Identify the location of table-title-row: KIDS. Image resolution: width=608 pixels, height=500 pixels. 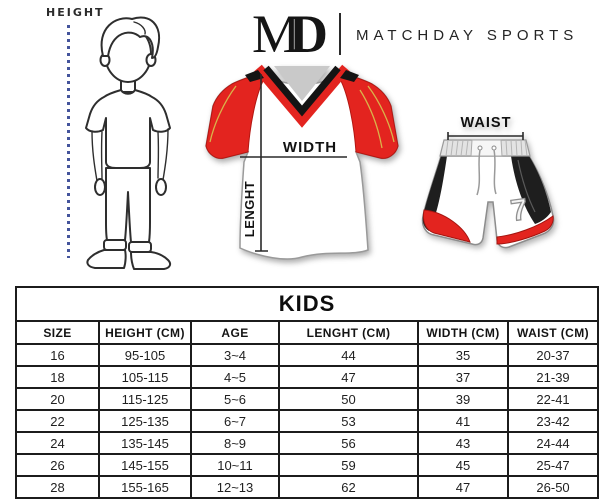
(307, 304).